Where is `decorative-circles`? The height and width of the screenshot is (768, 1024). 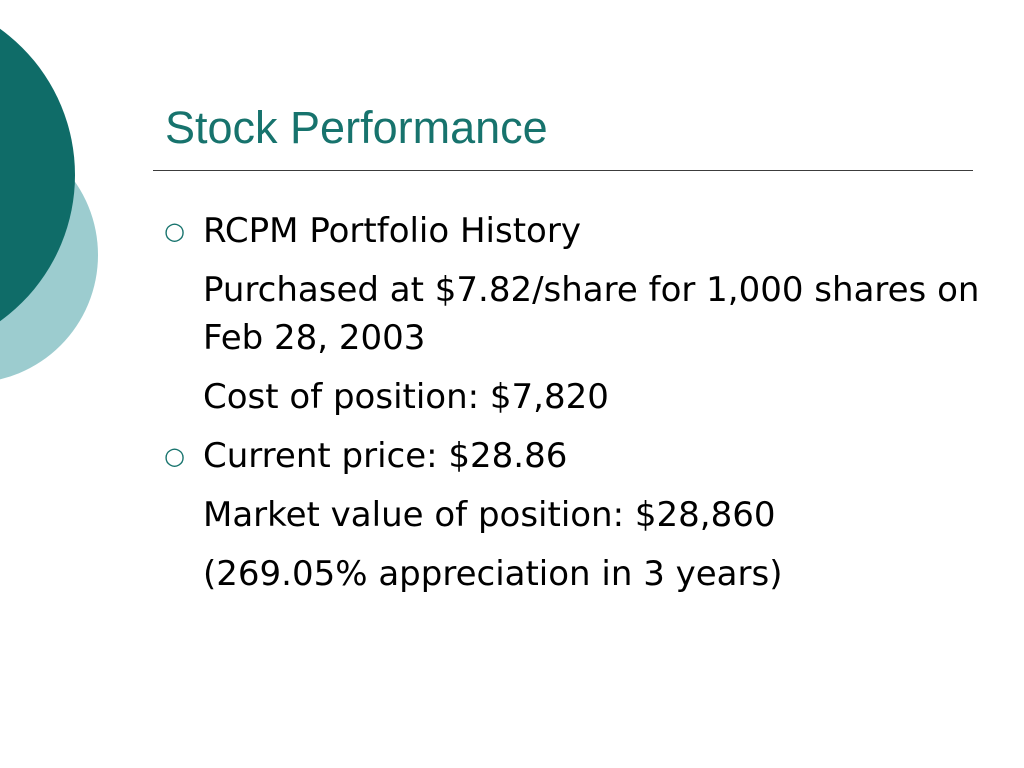
decorative-circles is located at coordinates (49, 204).